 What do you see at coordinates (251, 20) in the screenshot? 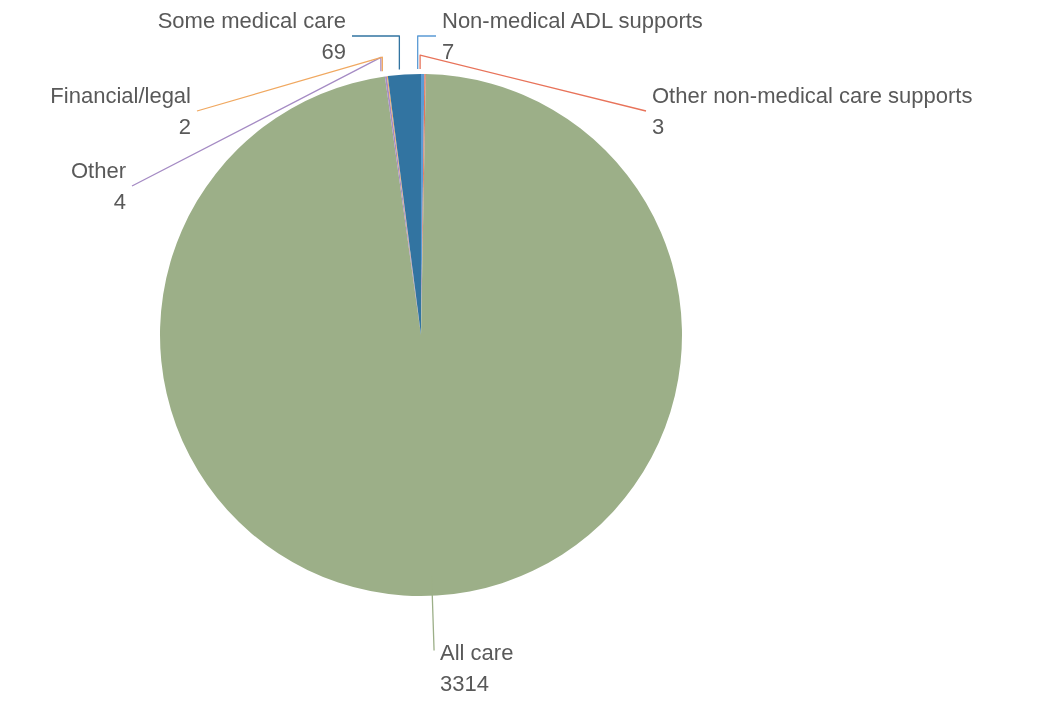
I see `slice-label: Some medical care` at bounding box center [251, 20].